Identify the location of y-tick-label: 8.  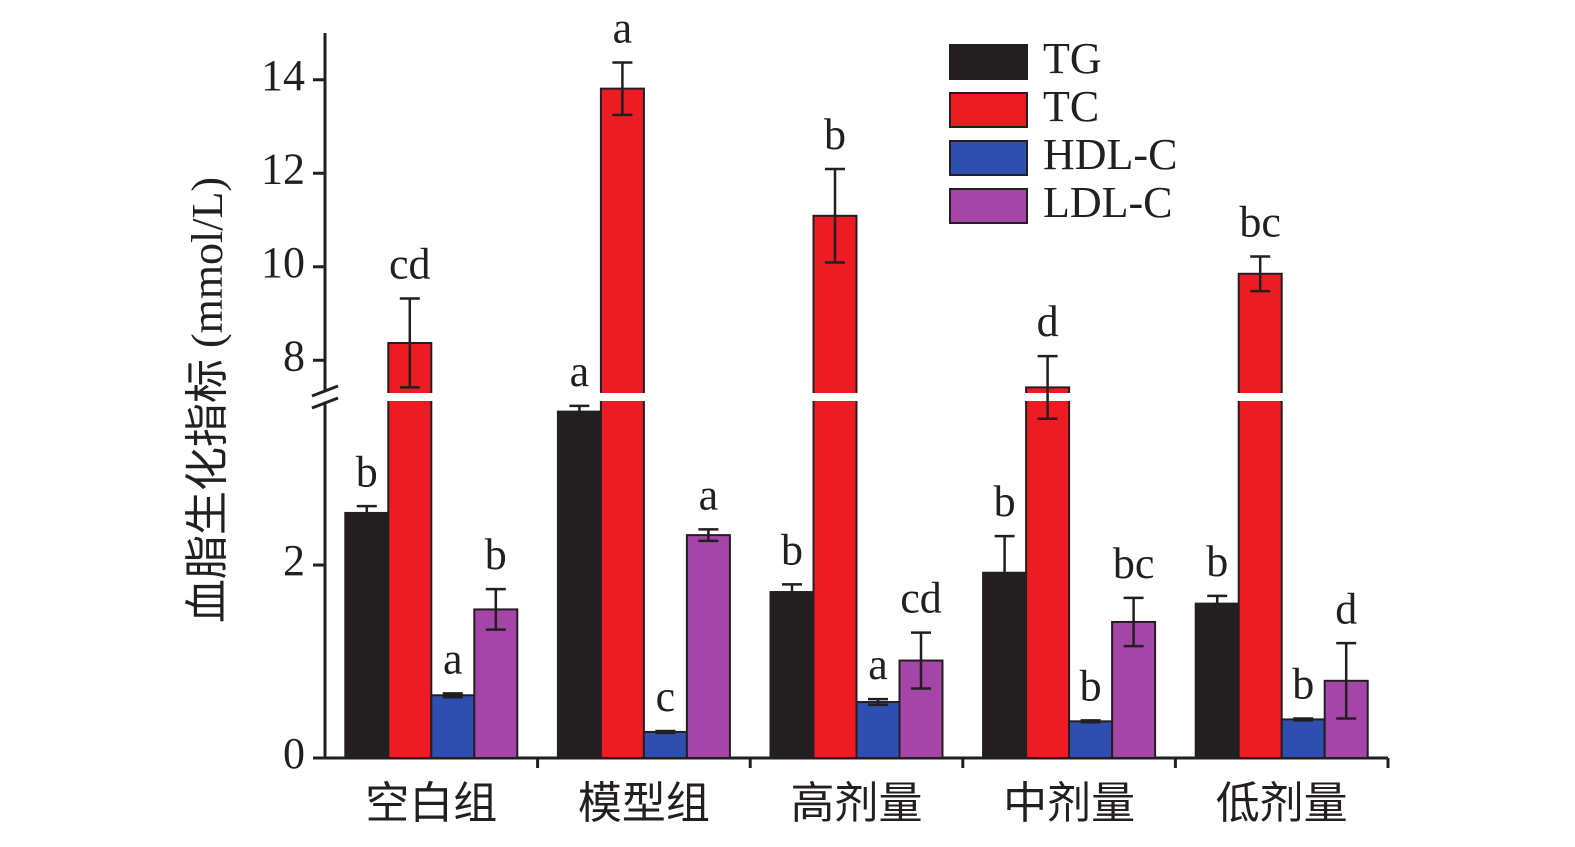
(294, 355).